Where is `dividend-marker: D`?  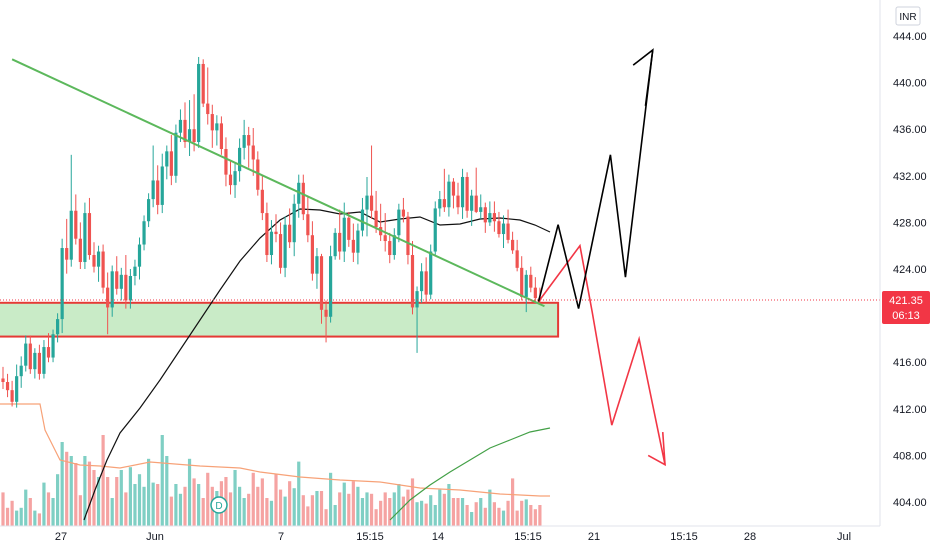
dividend-marker: D is located at coordinates (219, 505).